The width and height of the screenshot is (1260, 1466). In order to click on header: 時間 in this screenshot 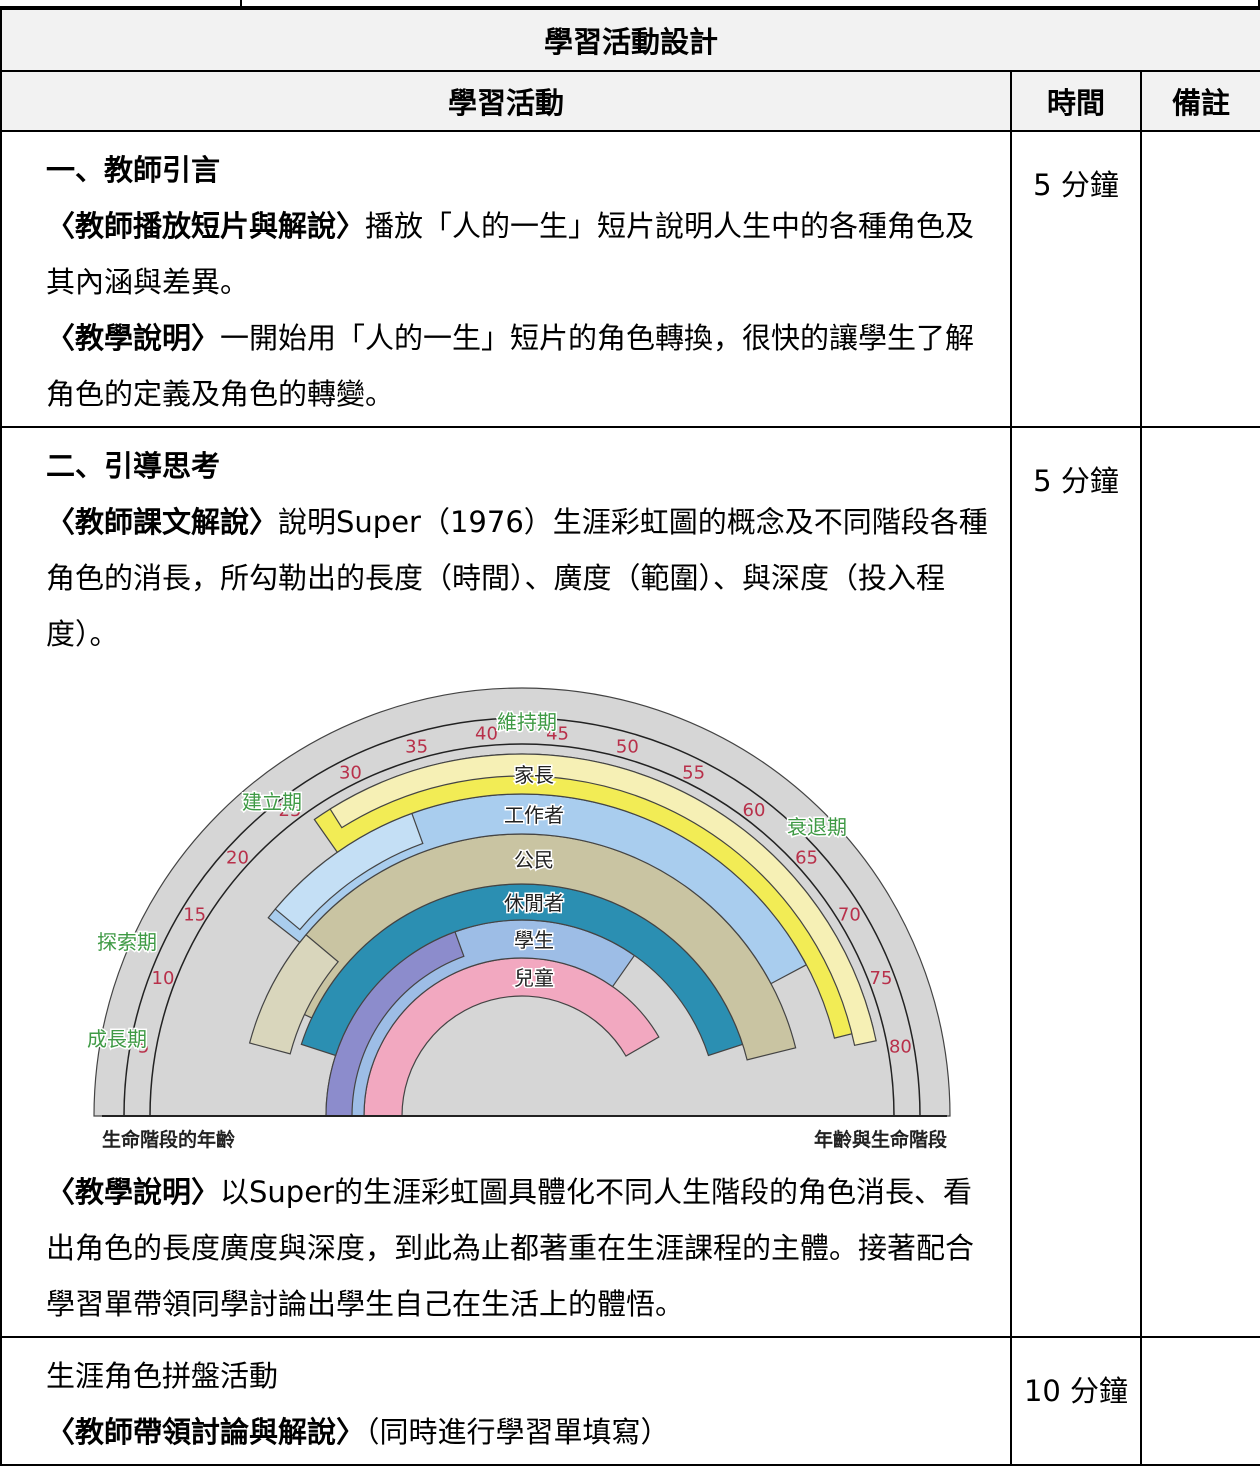, I will do `click(1076, 101)`.